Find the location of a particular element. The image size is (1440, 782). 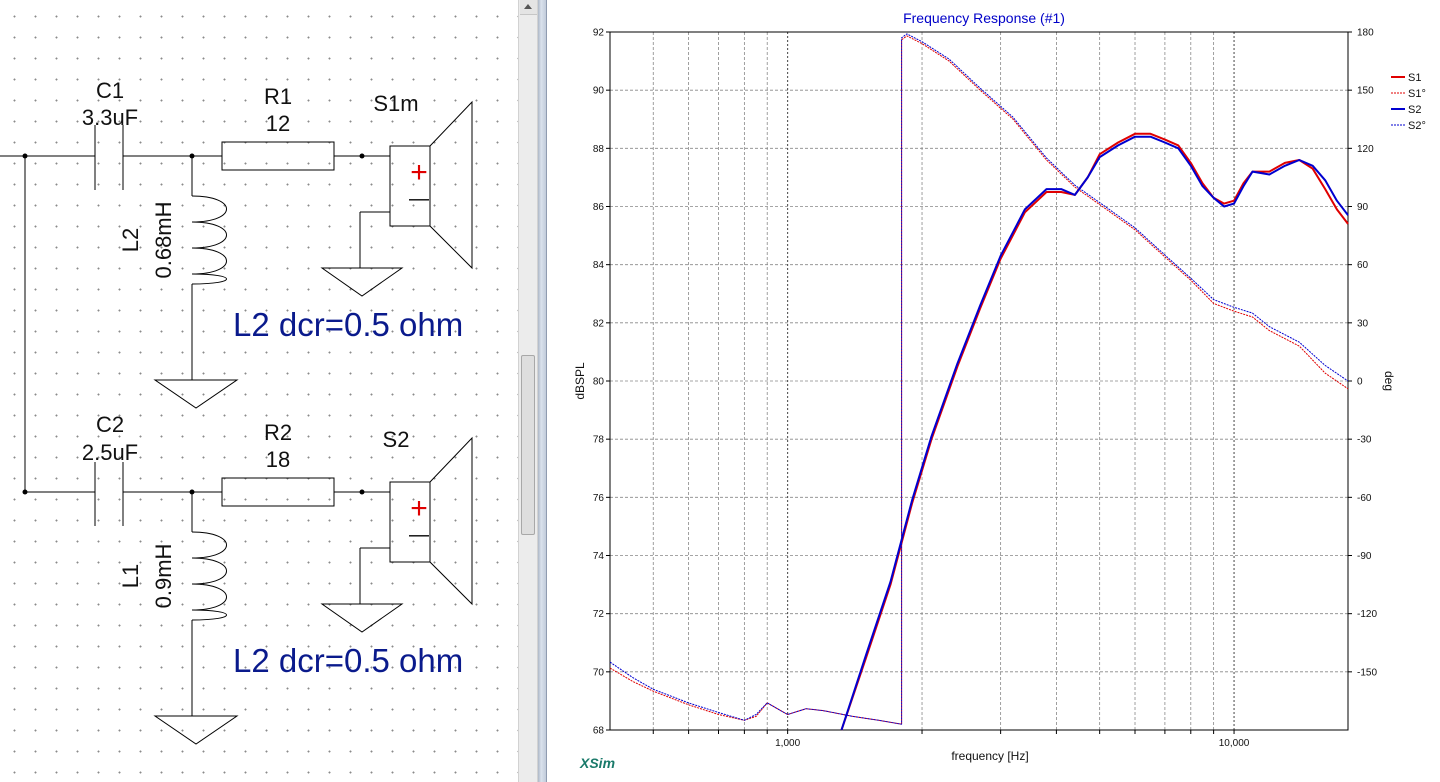

y-tick-label: 70 is located at coordinates (599, 672).